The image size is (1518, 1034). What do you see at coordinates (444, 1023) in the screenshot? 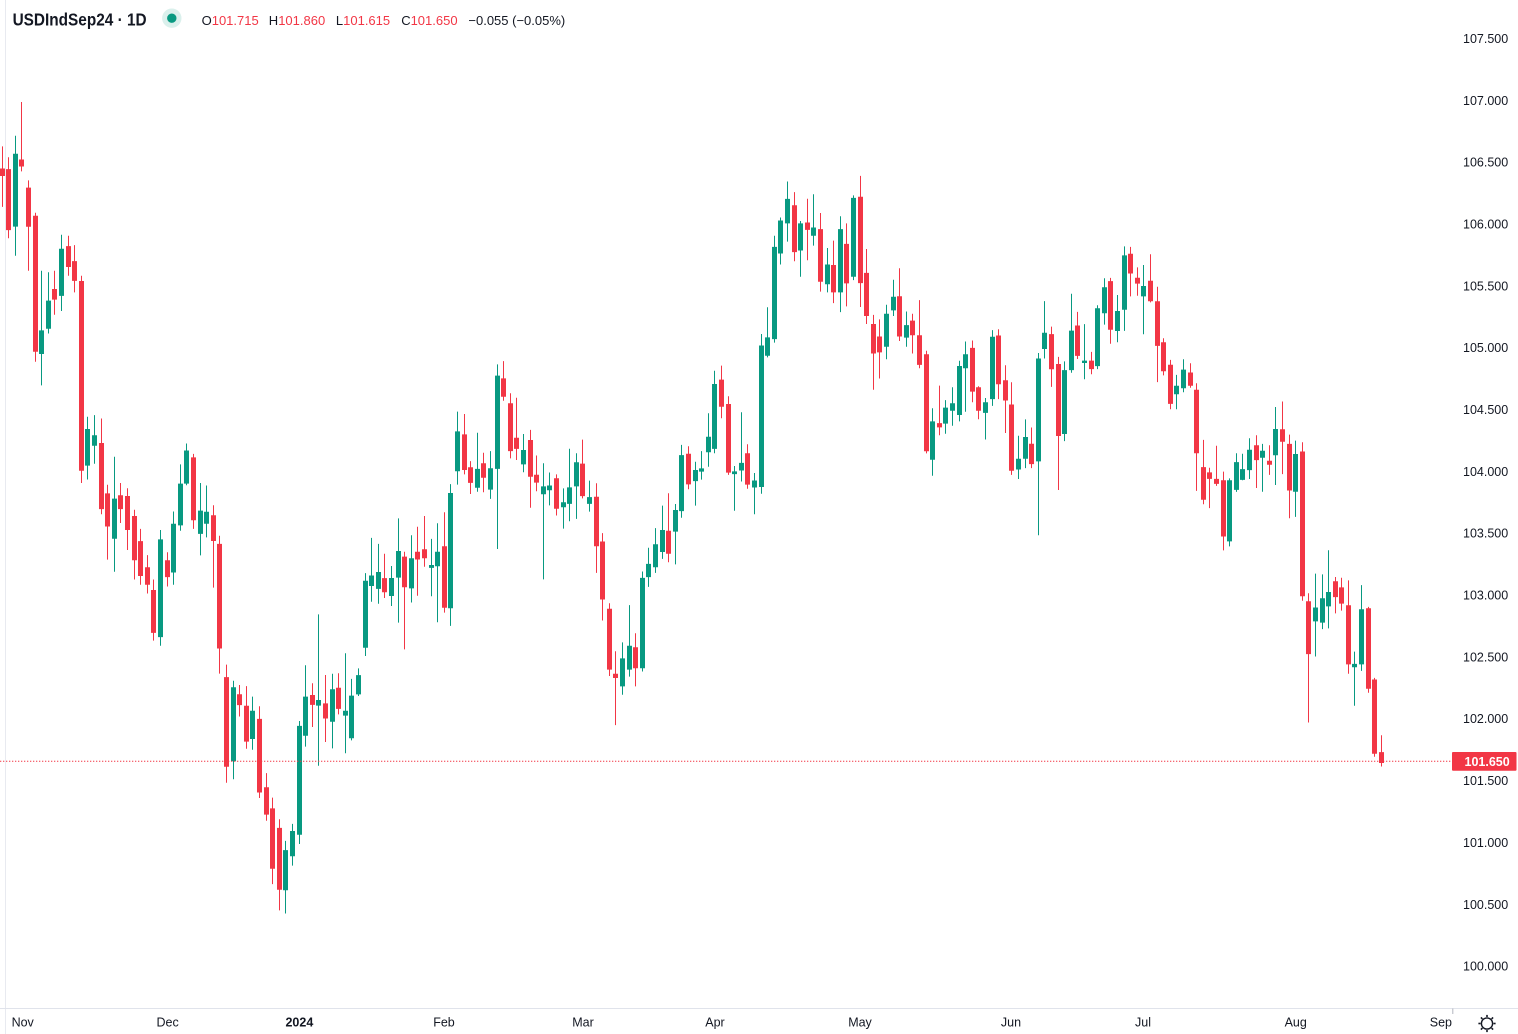
I see `svg-text: Feb` at bounding box center [444, 1023].